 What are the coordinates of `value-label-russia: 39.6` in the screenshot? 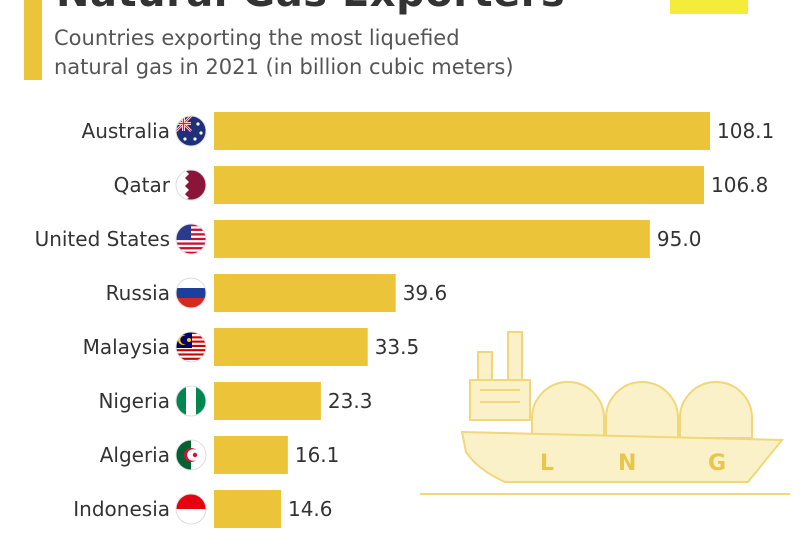 It's located at (425, 293).